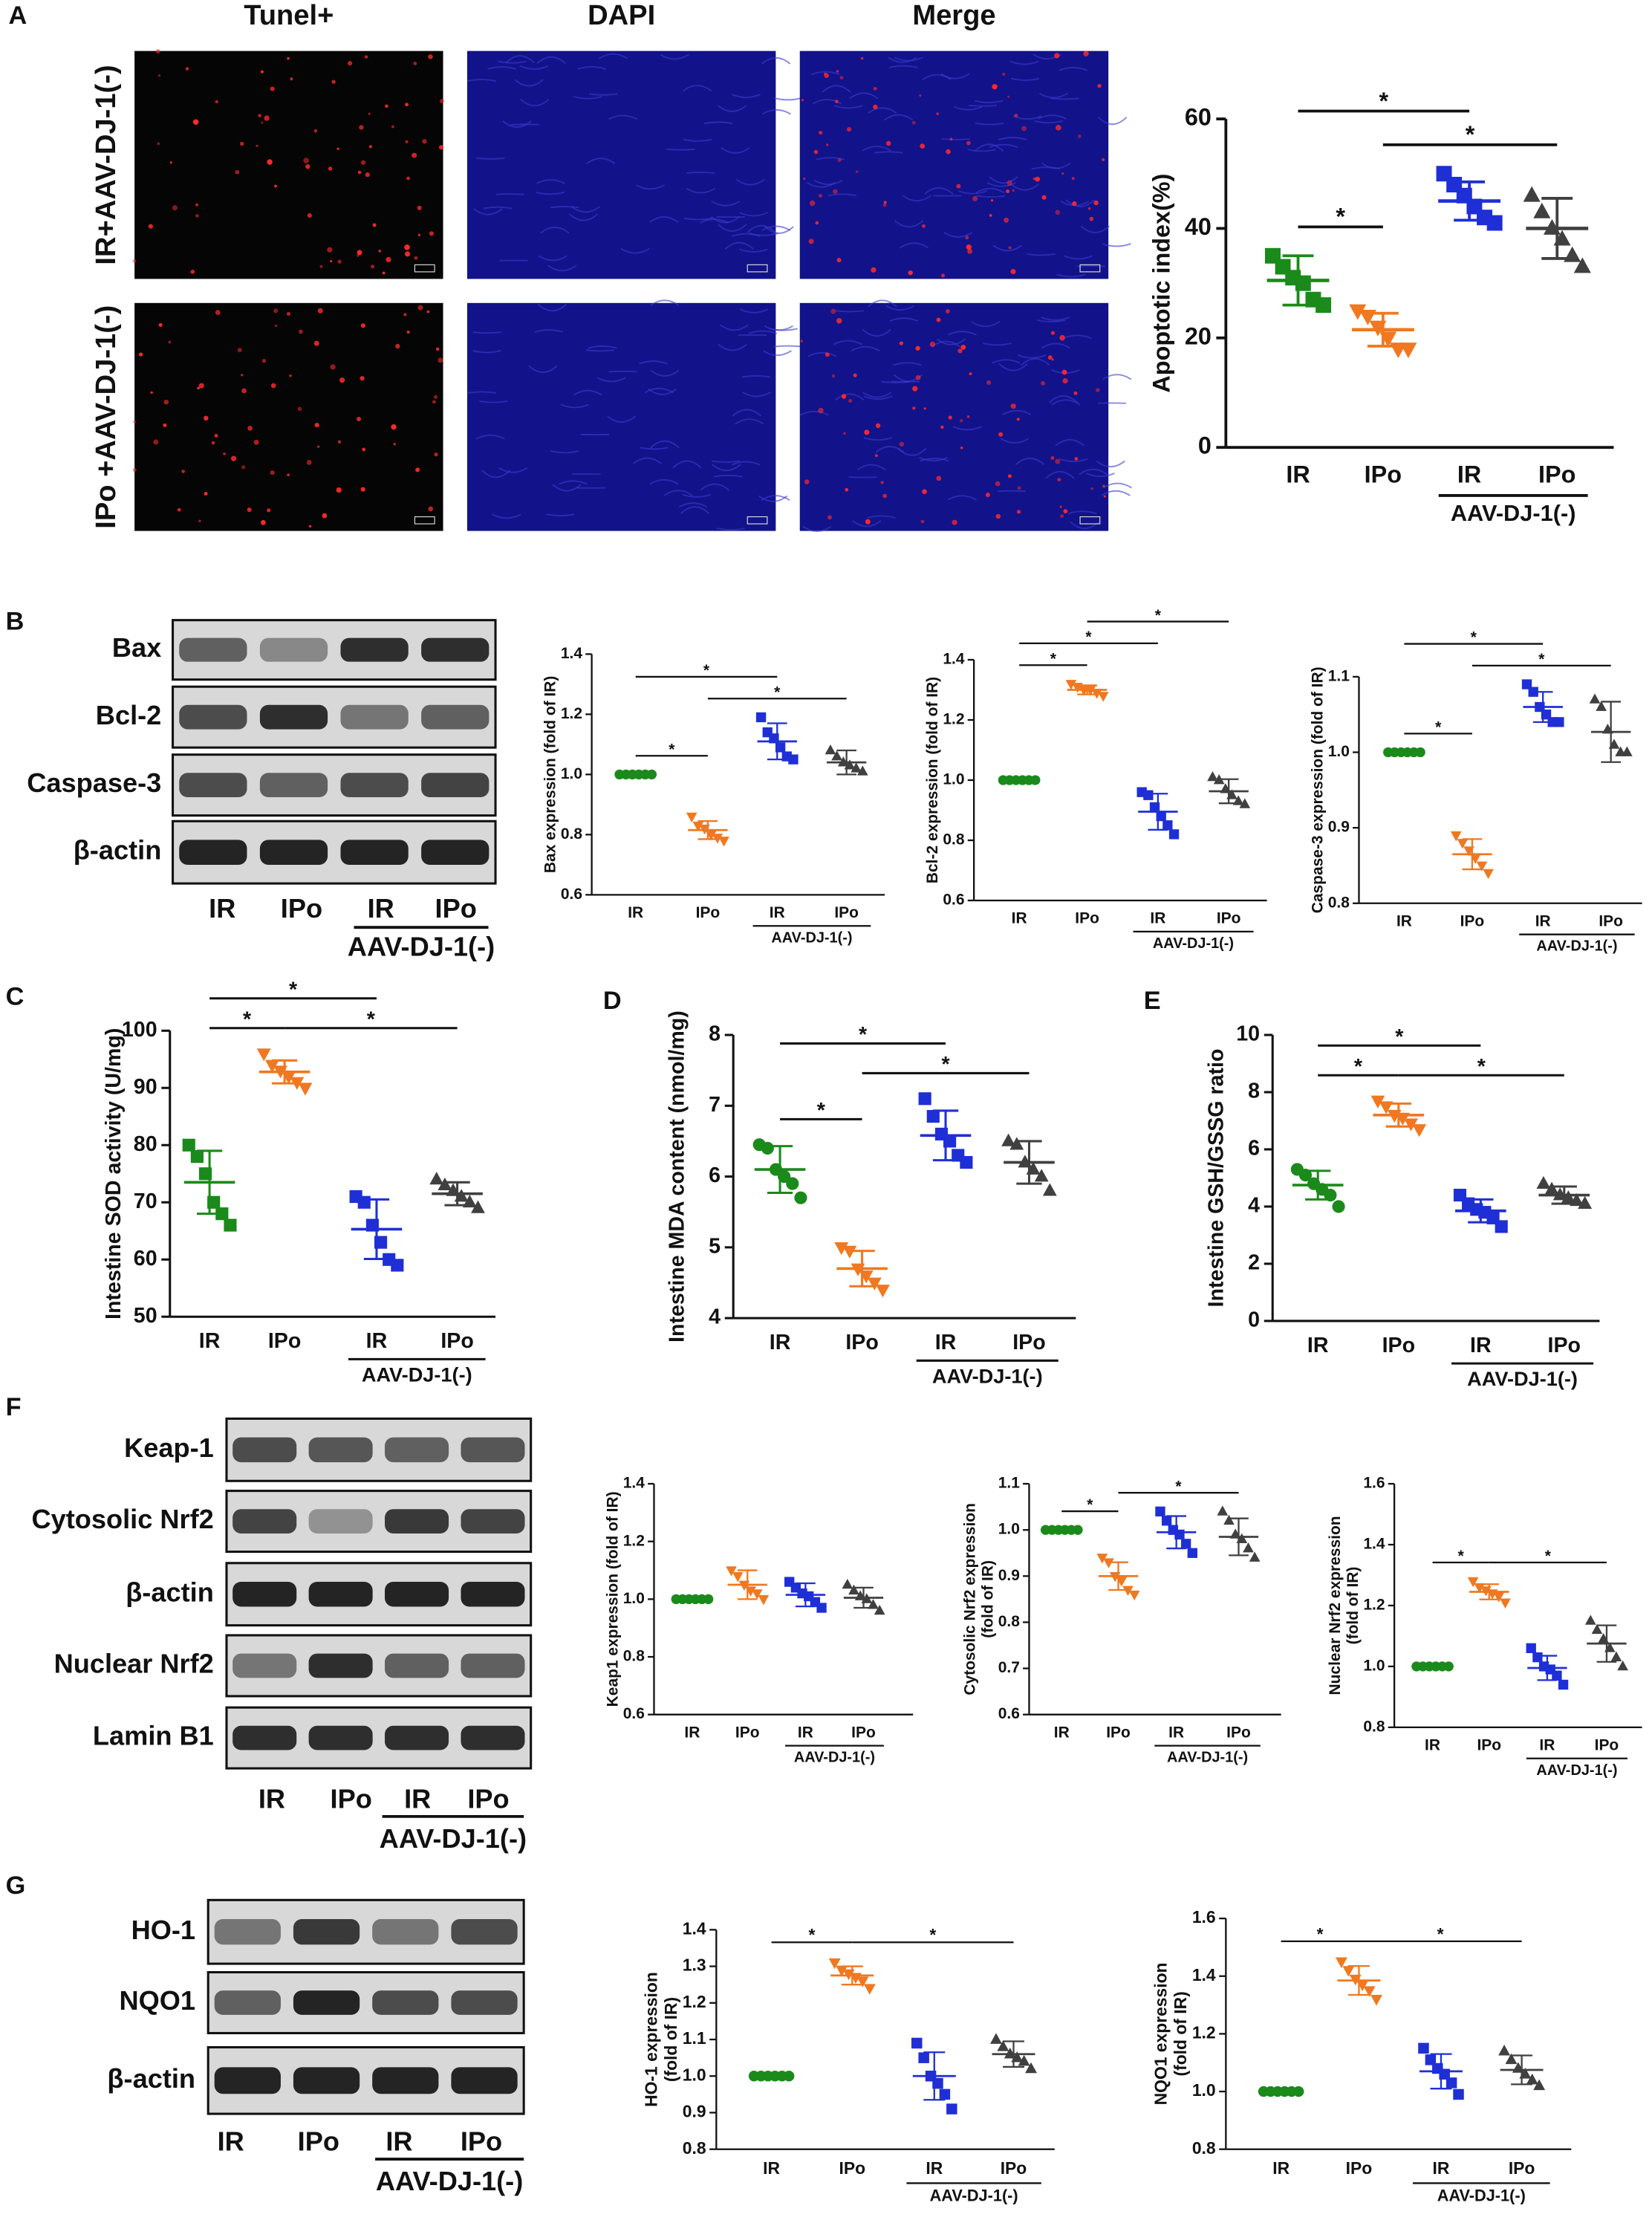 The height and width of the screenshot is (2220, 1652). I want to click on panel-label: E, so click(1152, 1001).